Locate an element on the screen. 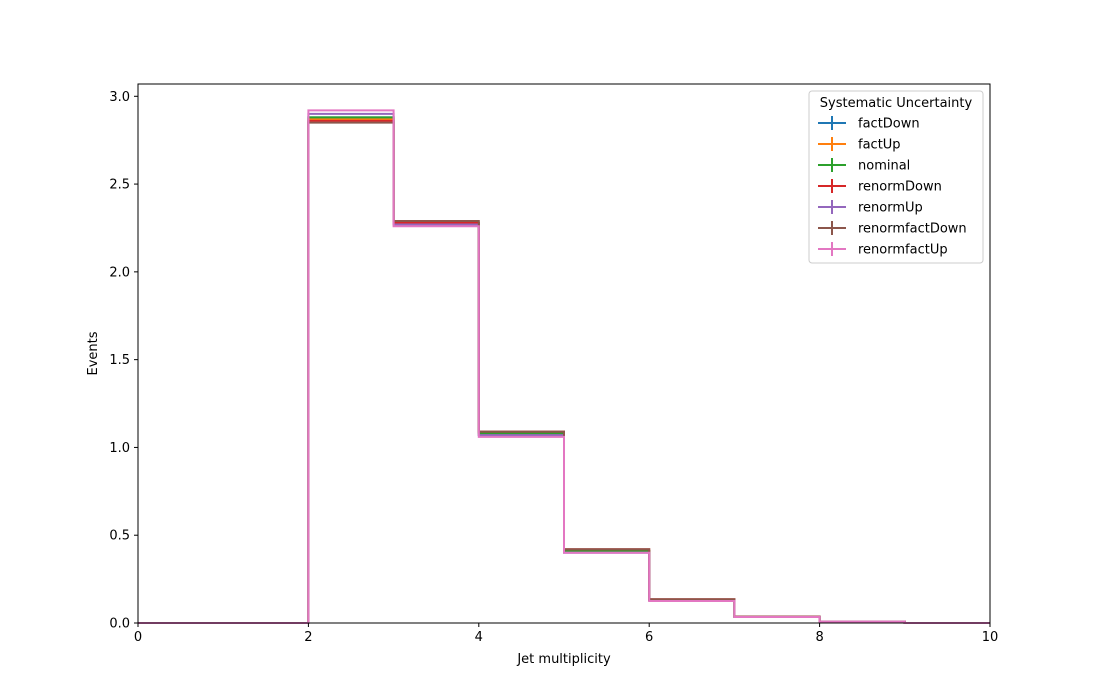 Image resolution: width=1100 pixels, height=700 pixels. legend-item-factDown: factDown is located at coordinates (869, 124).